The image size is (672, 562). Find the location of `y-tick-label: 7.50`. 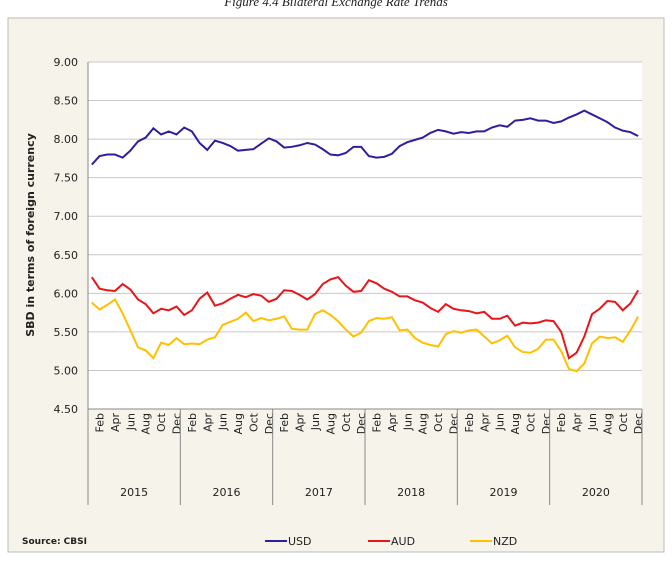

y-tick-label: 7.50 is located at coordinates (66, 178).